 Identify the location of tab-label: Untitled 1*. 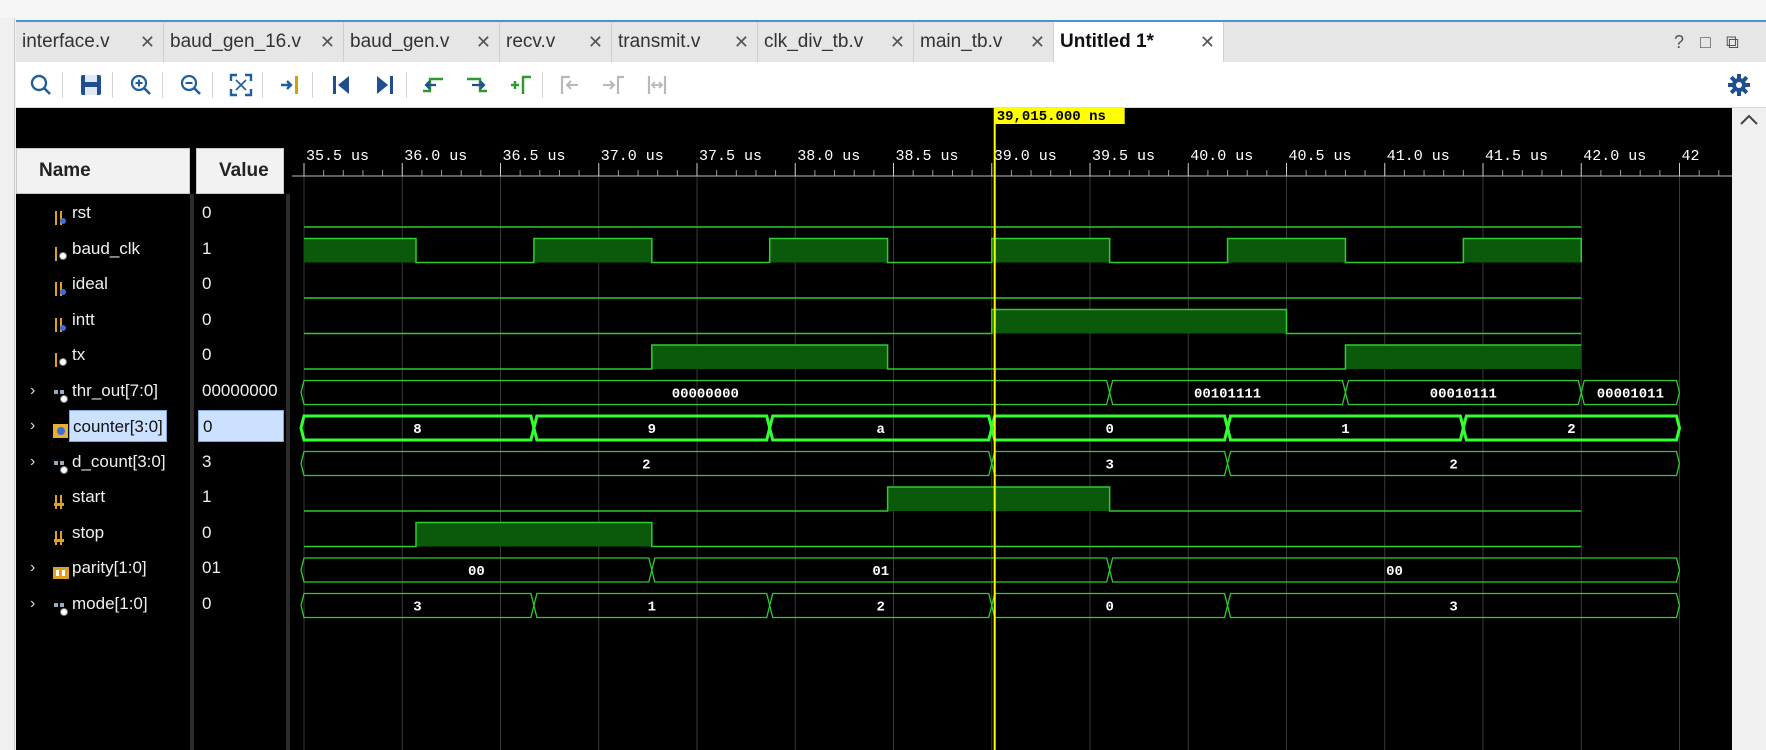
(1107, 41).